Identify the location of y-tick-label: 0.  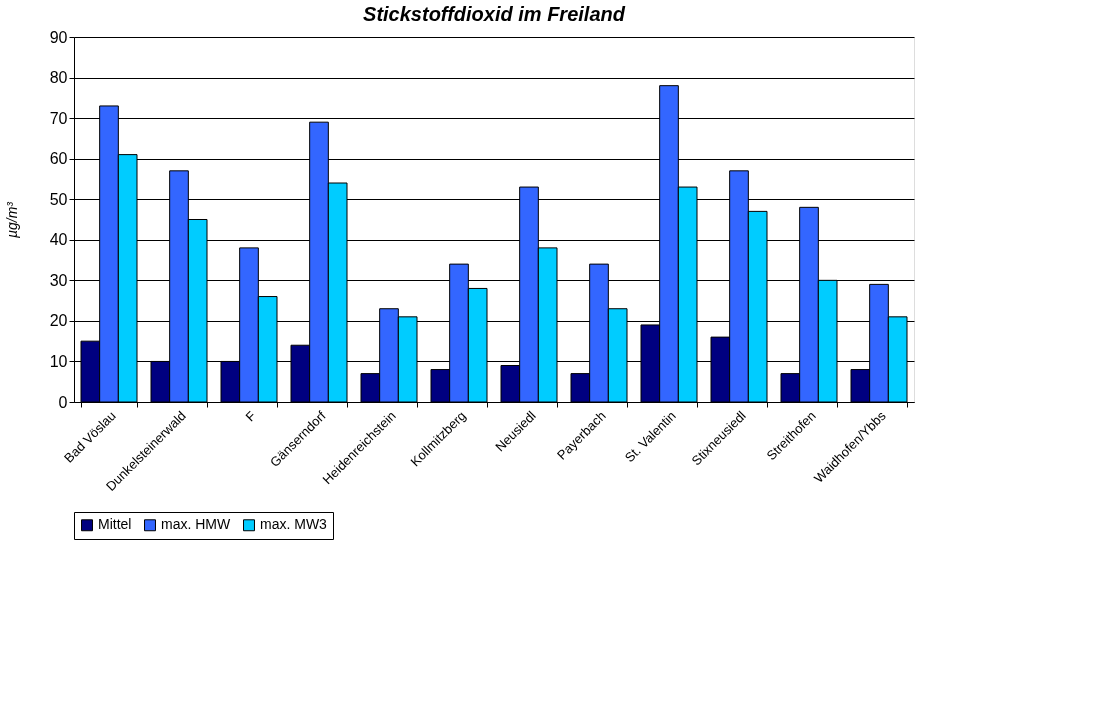
(63, 402).